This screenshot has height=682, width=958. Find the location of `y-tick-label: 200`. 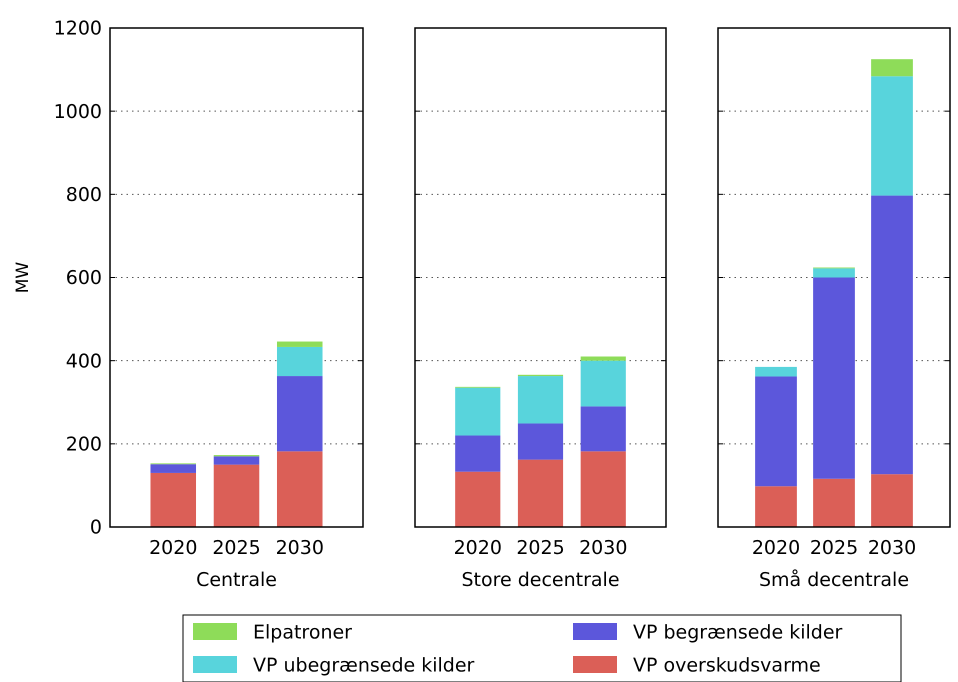

y-tick-label: 200 is located at coordinates (84, 444).